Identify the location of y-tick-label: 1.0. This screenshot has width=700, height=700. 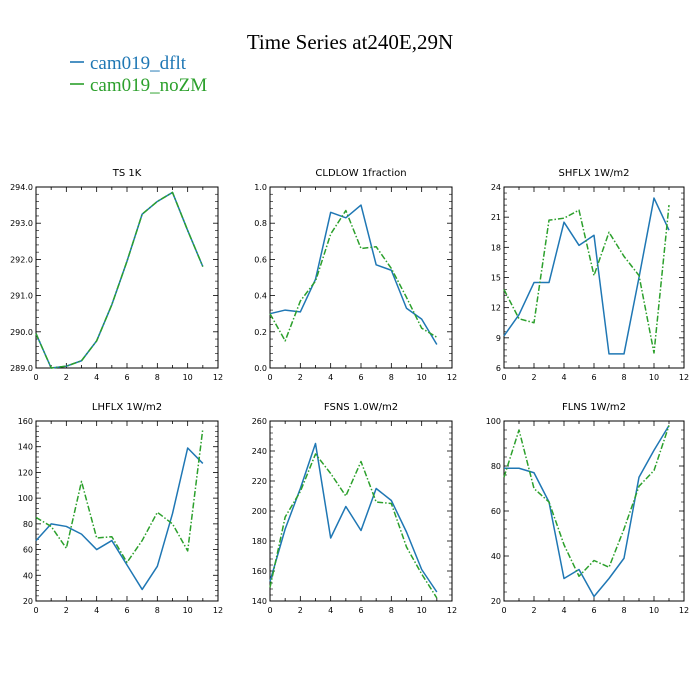
(260, 187).